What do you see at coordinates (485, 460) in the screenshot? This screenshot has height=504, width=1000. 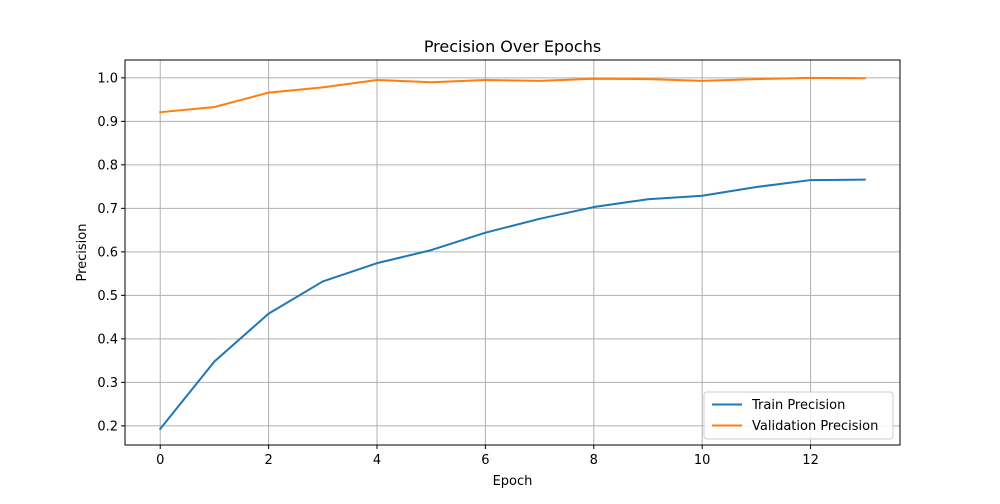 I see `x-tick-label: 6` at bounding box center [485, 460].